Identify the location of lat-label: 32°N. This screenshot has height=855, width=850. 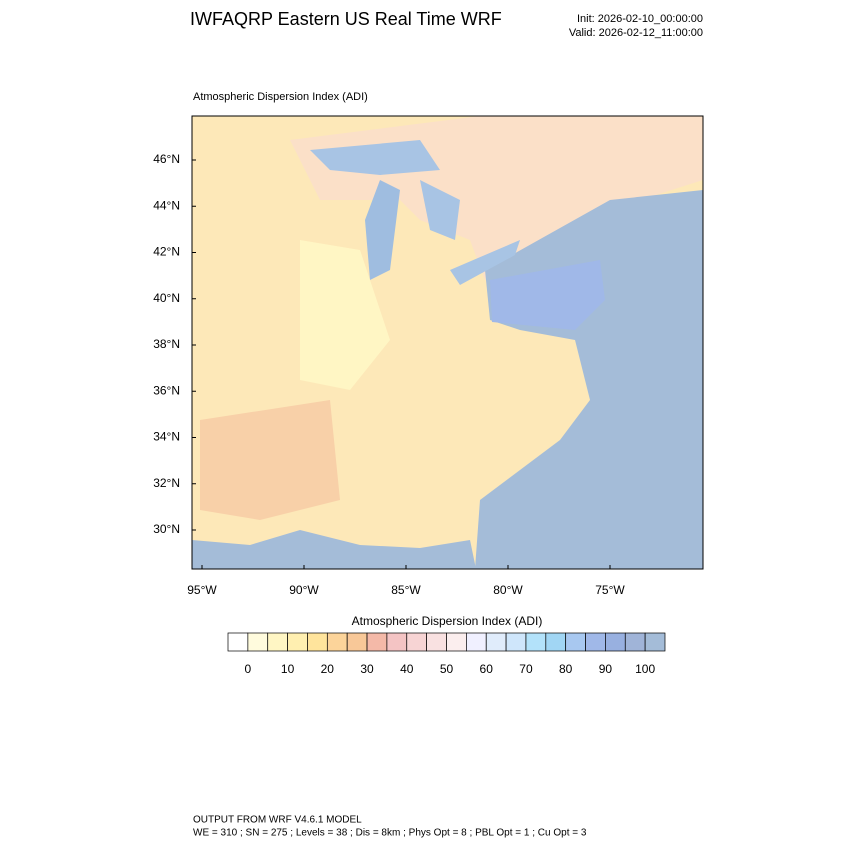
(166, 483).